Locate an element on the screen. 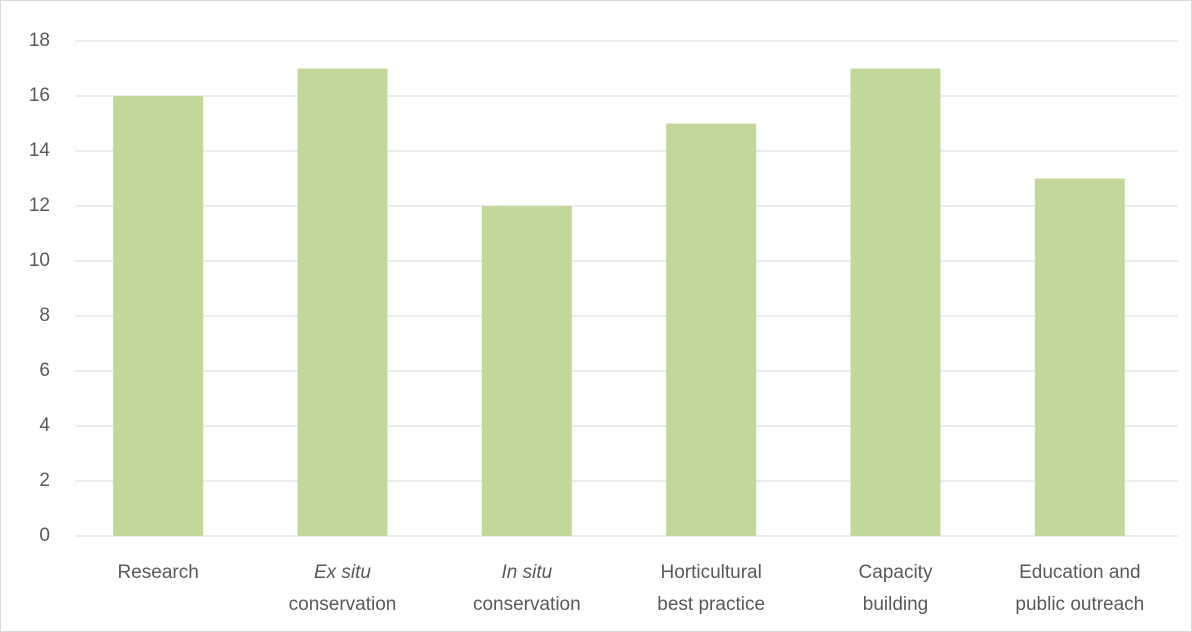 The width and height of the screenshot is (1192, 632). y-tick-label: 2 is located at coordinates (44, 480).